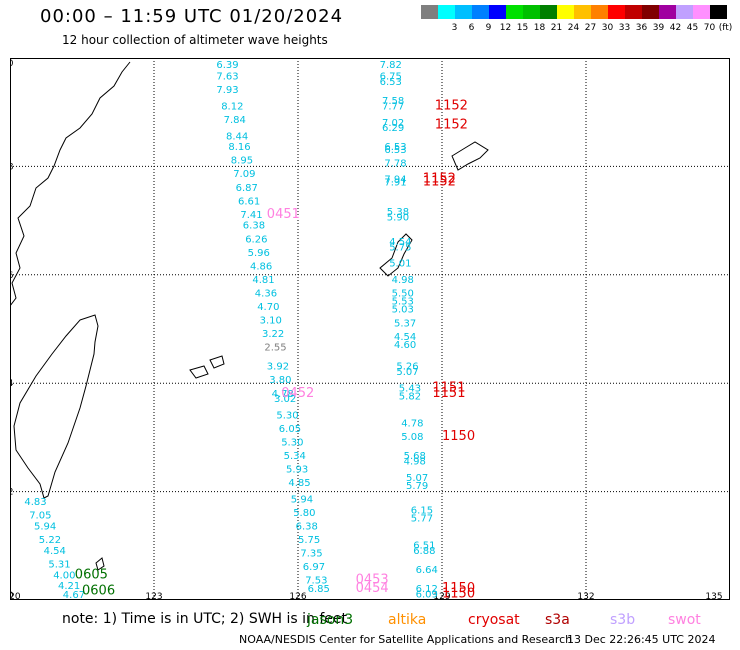 Image resolution: width=740 pixels, height=650 pixels. I want to click on wave-height-value: 6.87, so click(247, 188).